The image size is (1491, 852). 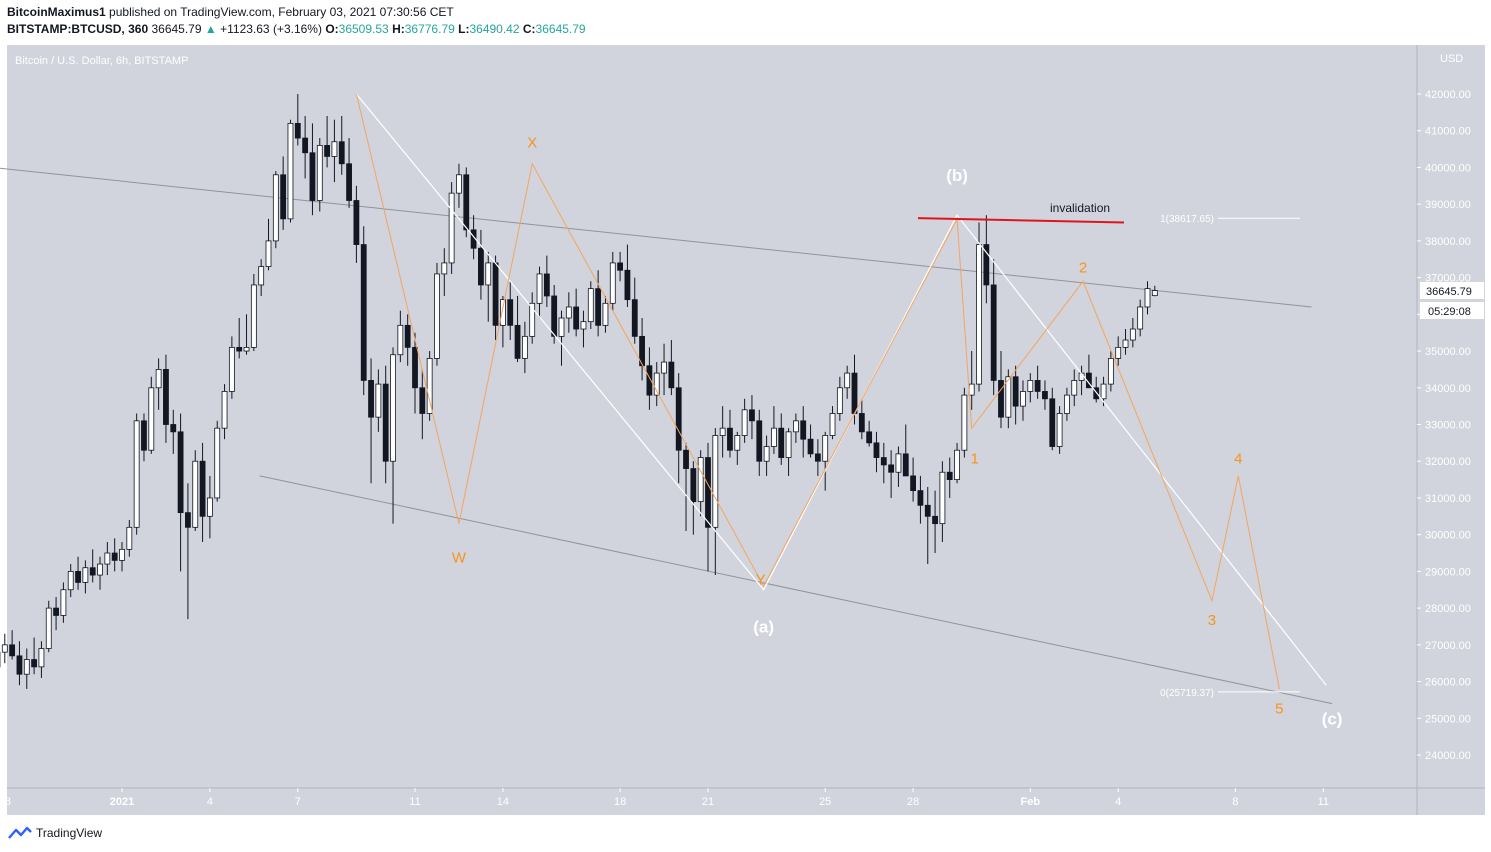 What do you see at coordinates (1448, 609) in the screenshot?
I see `y-tick-label: 28000.00` at bounding box center [1448, 609].